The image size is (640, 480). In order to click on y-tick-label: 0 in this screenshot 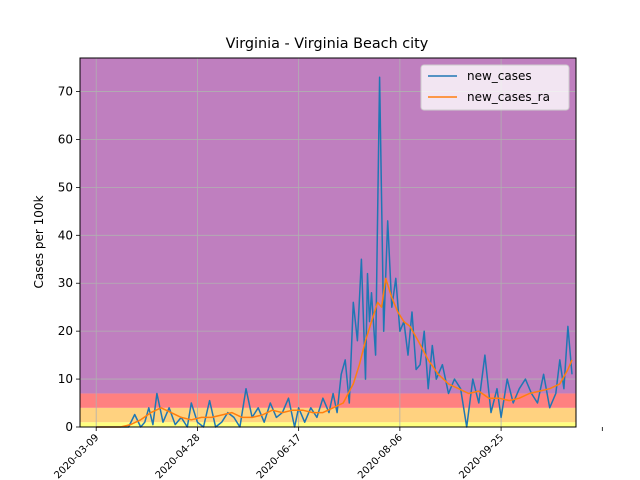, I will do `click(69, 427)`.